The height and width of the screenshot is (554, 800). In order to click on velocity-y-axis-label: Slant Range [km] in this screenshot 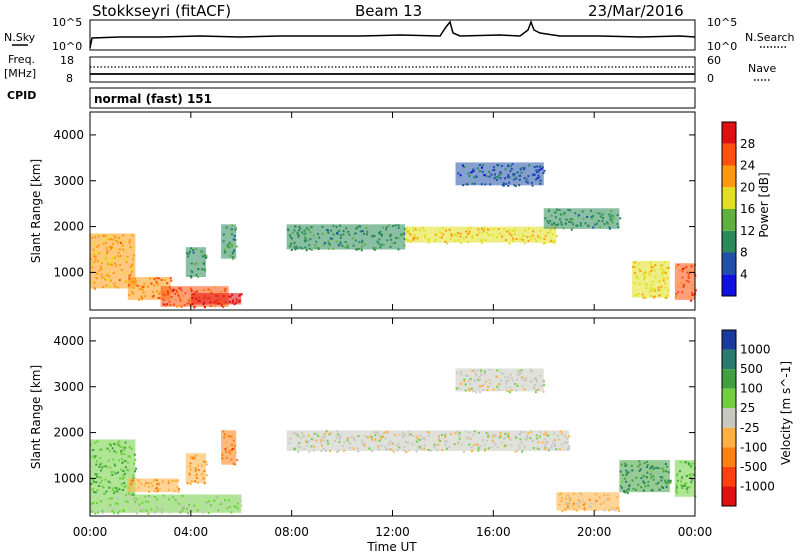, I will do `click(36, 417)`.